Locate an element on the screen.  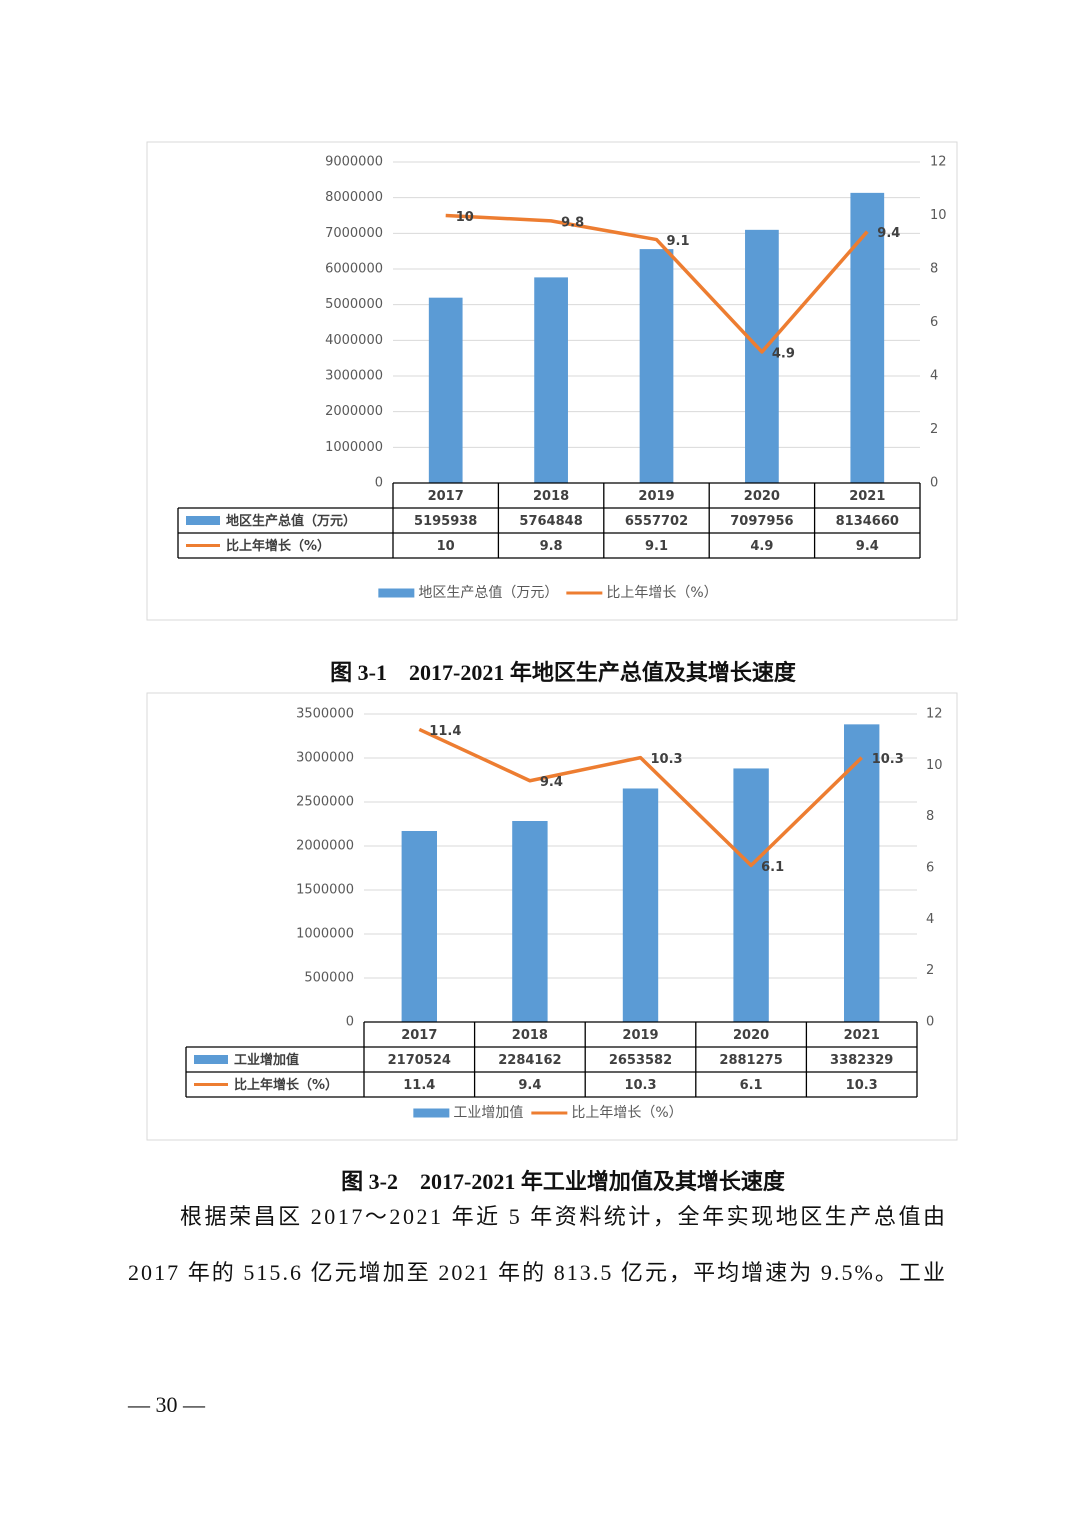
y-tick-label: 500000 is located at coordinates (329, 978).